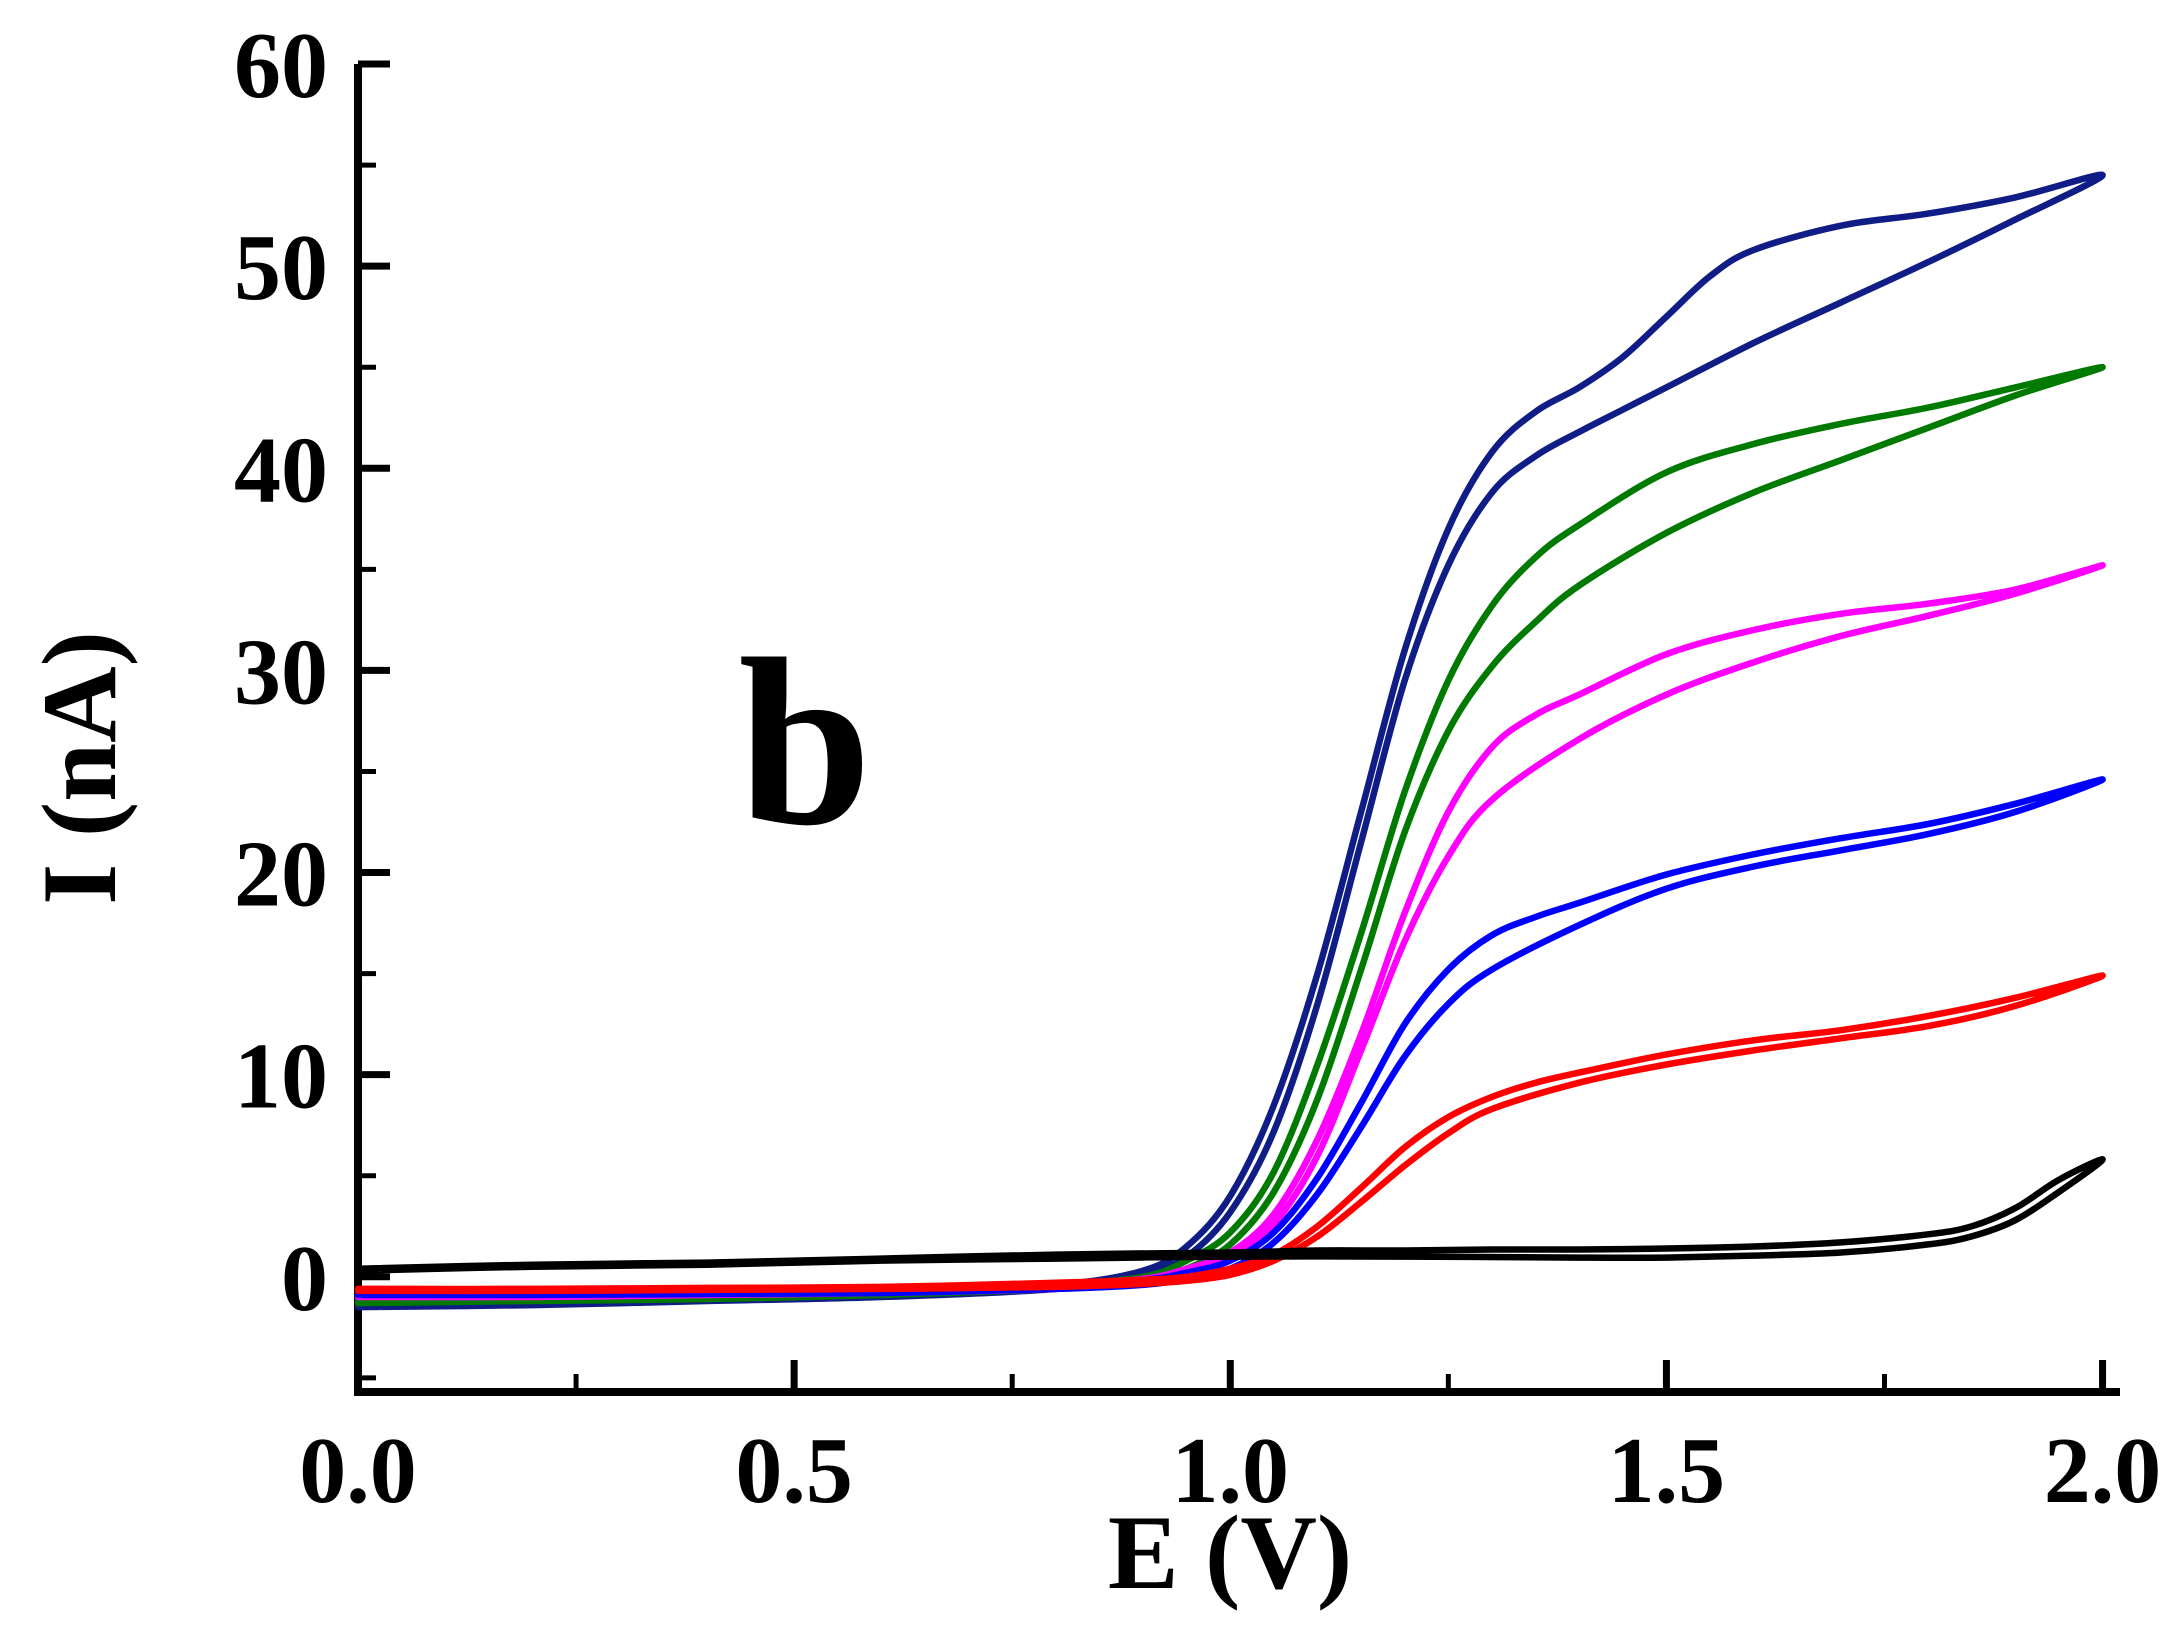  I want to click on x-tick-label: 2.0, so click(2103, 1471).